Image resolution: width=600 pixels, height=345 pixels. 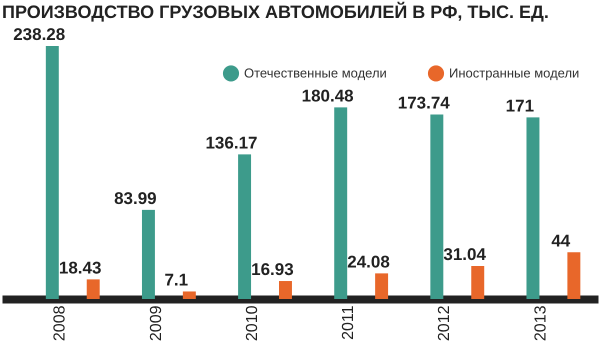 What do you see at coordinates (315, 72) in the screenshot?
I see `legend-label: Отечественные модели` at bounding box center [315, 72].